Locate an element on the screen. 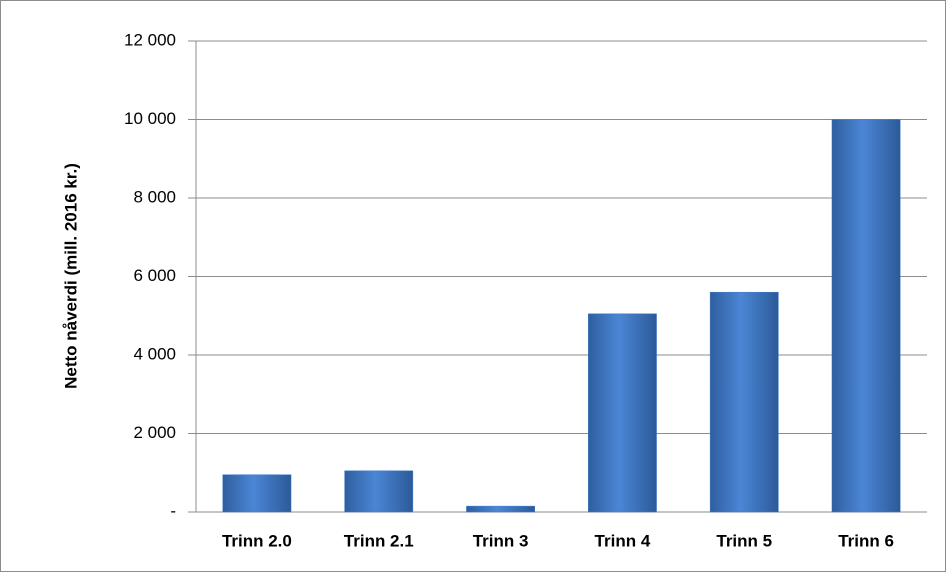 This screenshot has height=572, width=946. x-tick-label: Trinn 6 is located at coordinates (866, 540).